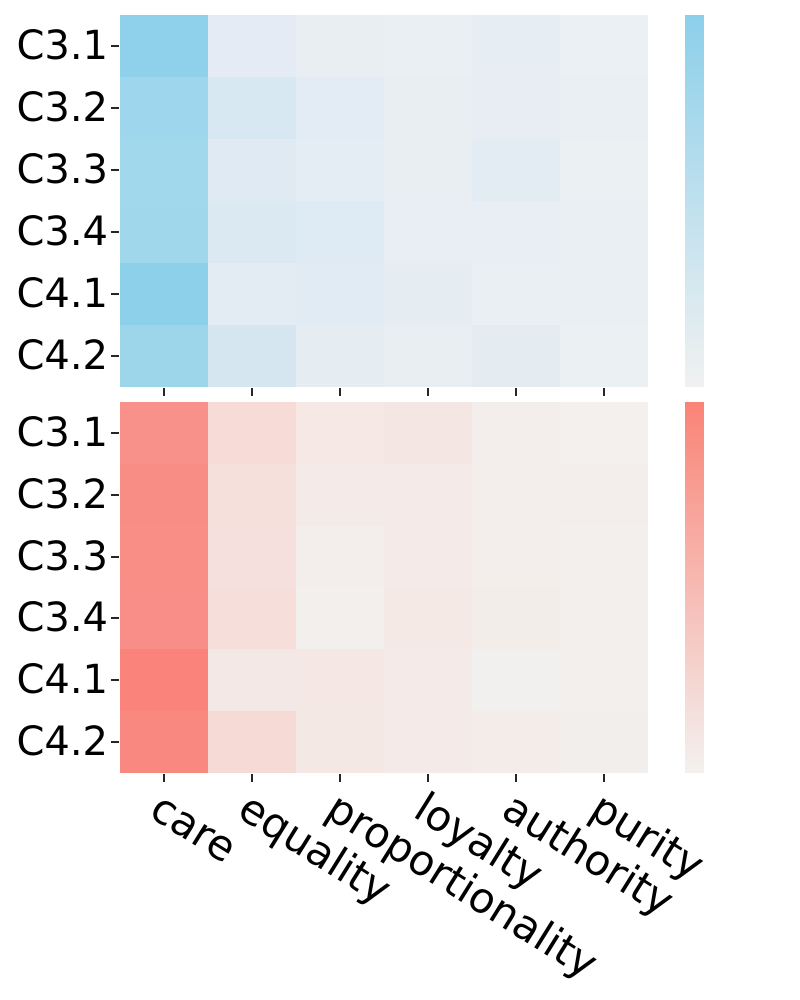  I want to click on colorbar-red, so click(694, 587).